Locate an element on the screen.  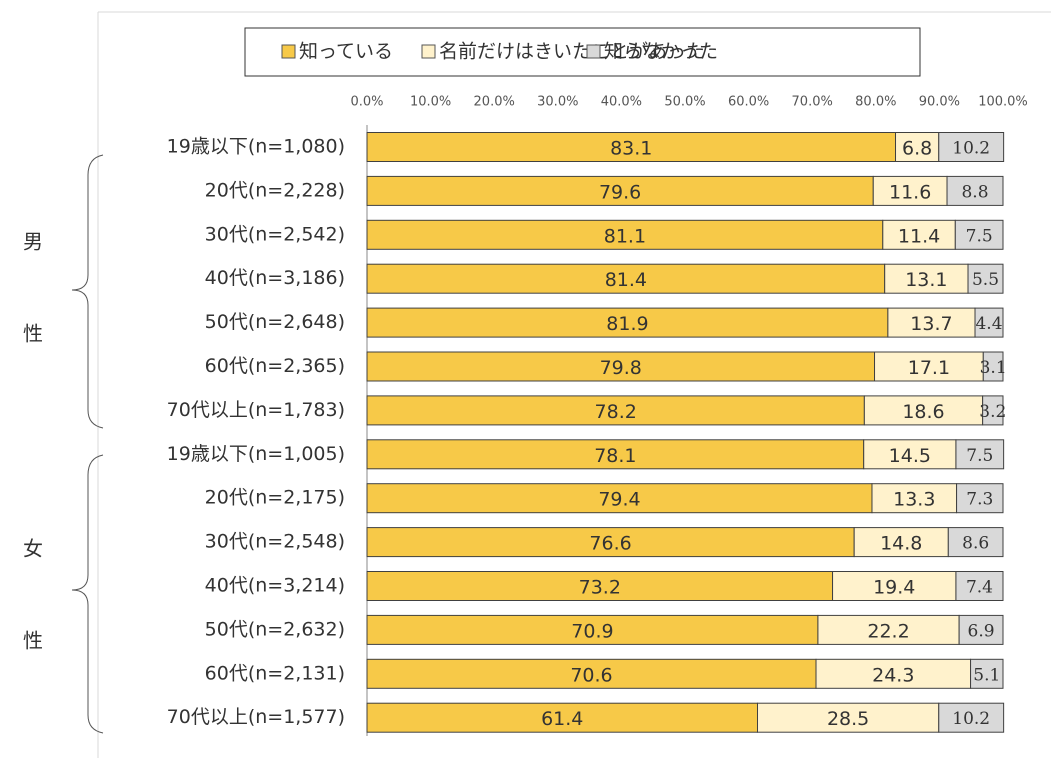
value-label: 78.2 is located at coordinates (616, 412).